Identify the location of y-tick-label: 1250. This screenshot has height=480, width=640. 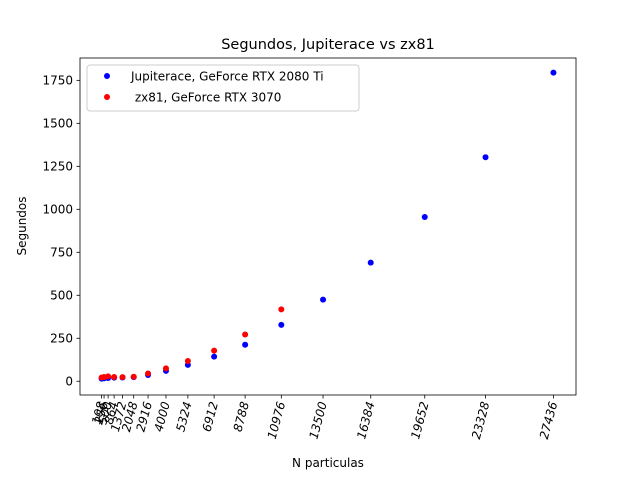
(57, 167).